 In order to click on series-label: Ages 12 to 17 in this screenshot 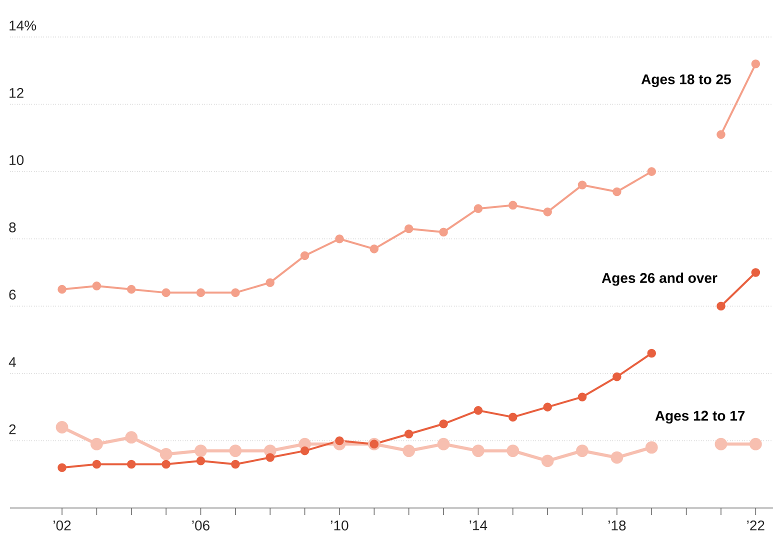, I will do `click(700, 417)`.